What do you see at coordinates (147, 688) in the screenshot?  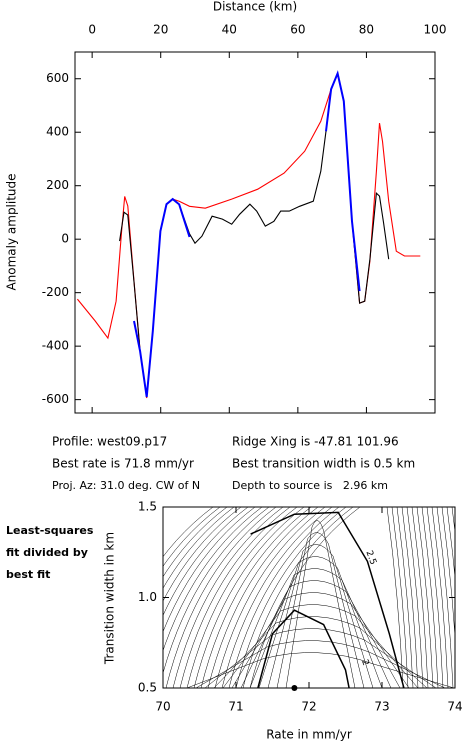 I see `y-tick-label: 0.5` at bounding box center [147, 688].